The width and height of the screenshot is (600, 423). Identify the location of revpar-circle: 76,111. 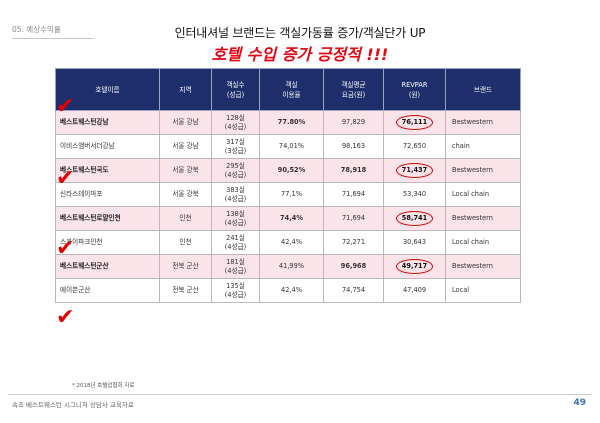
(414, 122).